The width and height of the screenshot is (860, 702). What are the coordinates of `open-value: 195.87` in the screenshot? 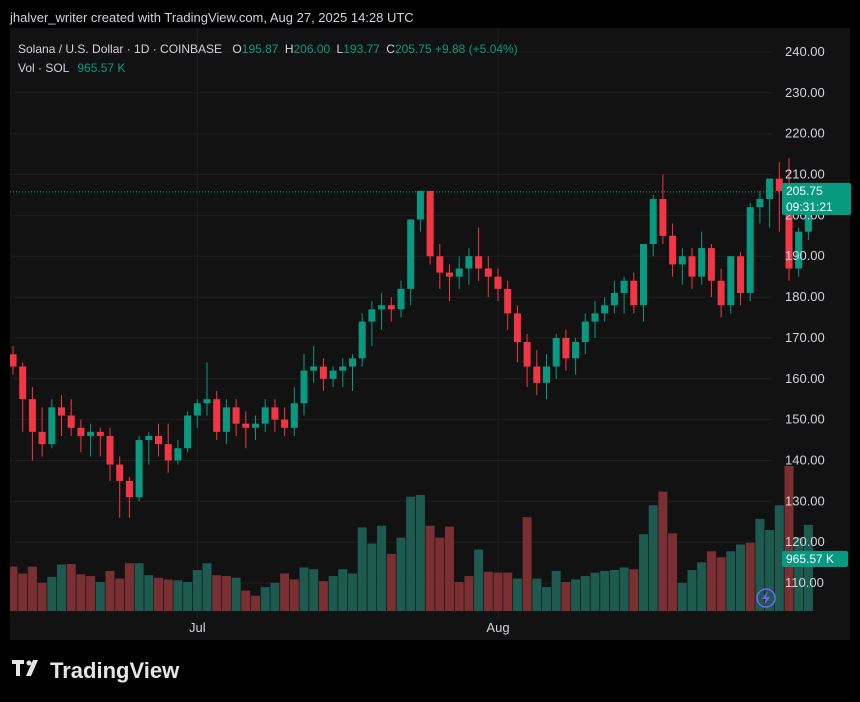 It's located at (260, 49).